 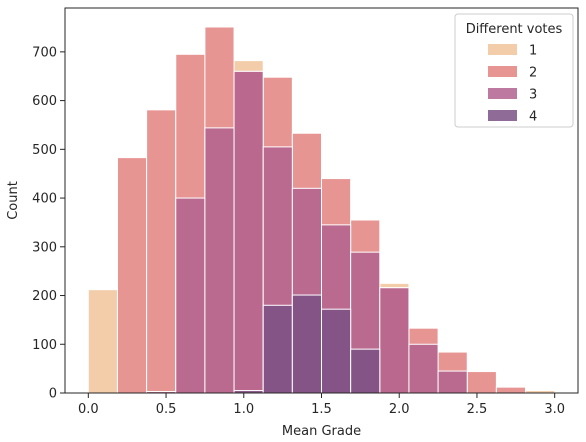 I want to click on y-tick-label: 300, so click(x=44, y=247).